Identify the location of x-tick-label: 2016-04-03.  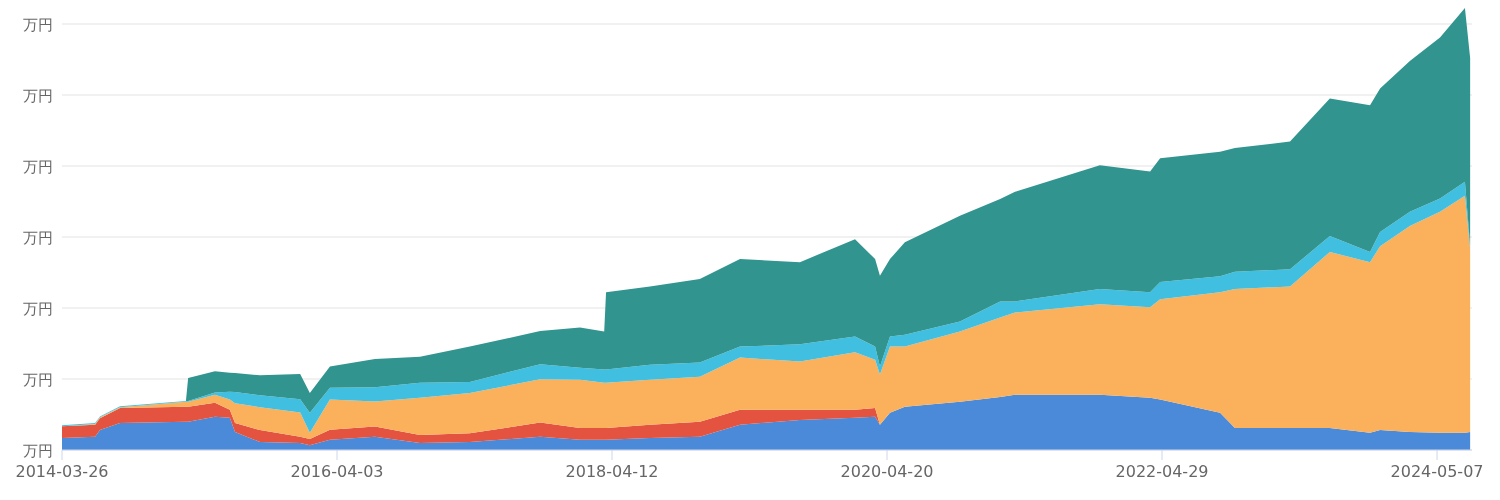
(337, 471).